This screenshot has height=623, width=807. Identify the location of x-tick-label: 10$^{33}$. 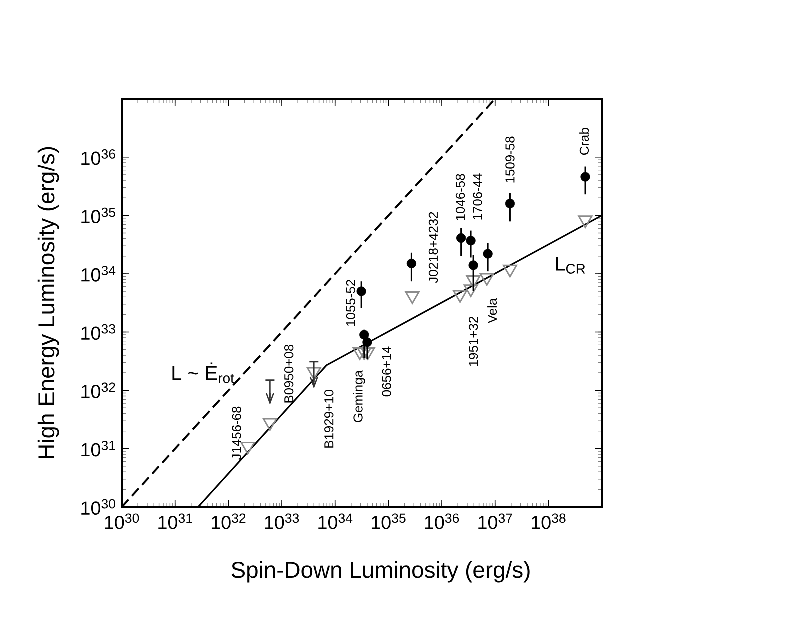
(282, 522).